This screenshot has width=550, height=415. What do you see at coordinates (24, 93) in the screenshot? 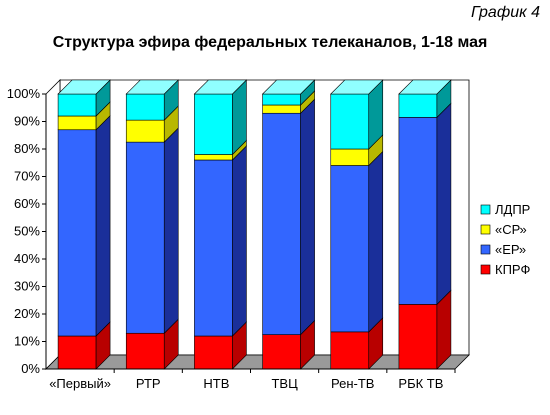
I see `y-tick-label: 100%` at bounding box center [24, 93].